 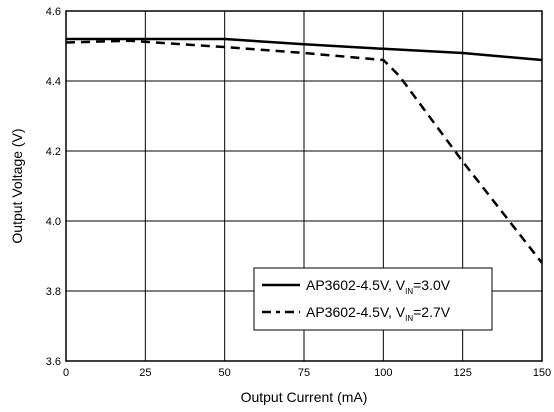 I want to click on x-tick-label: 50, so click(x=225, y=373).